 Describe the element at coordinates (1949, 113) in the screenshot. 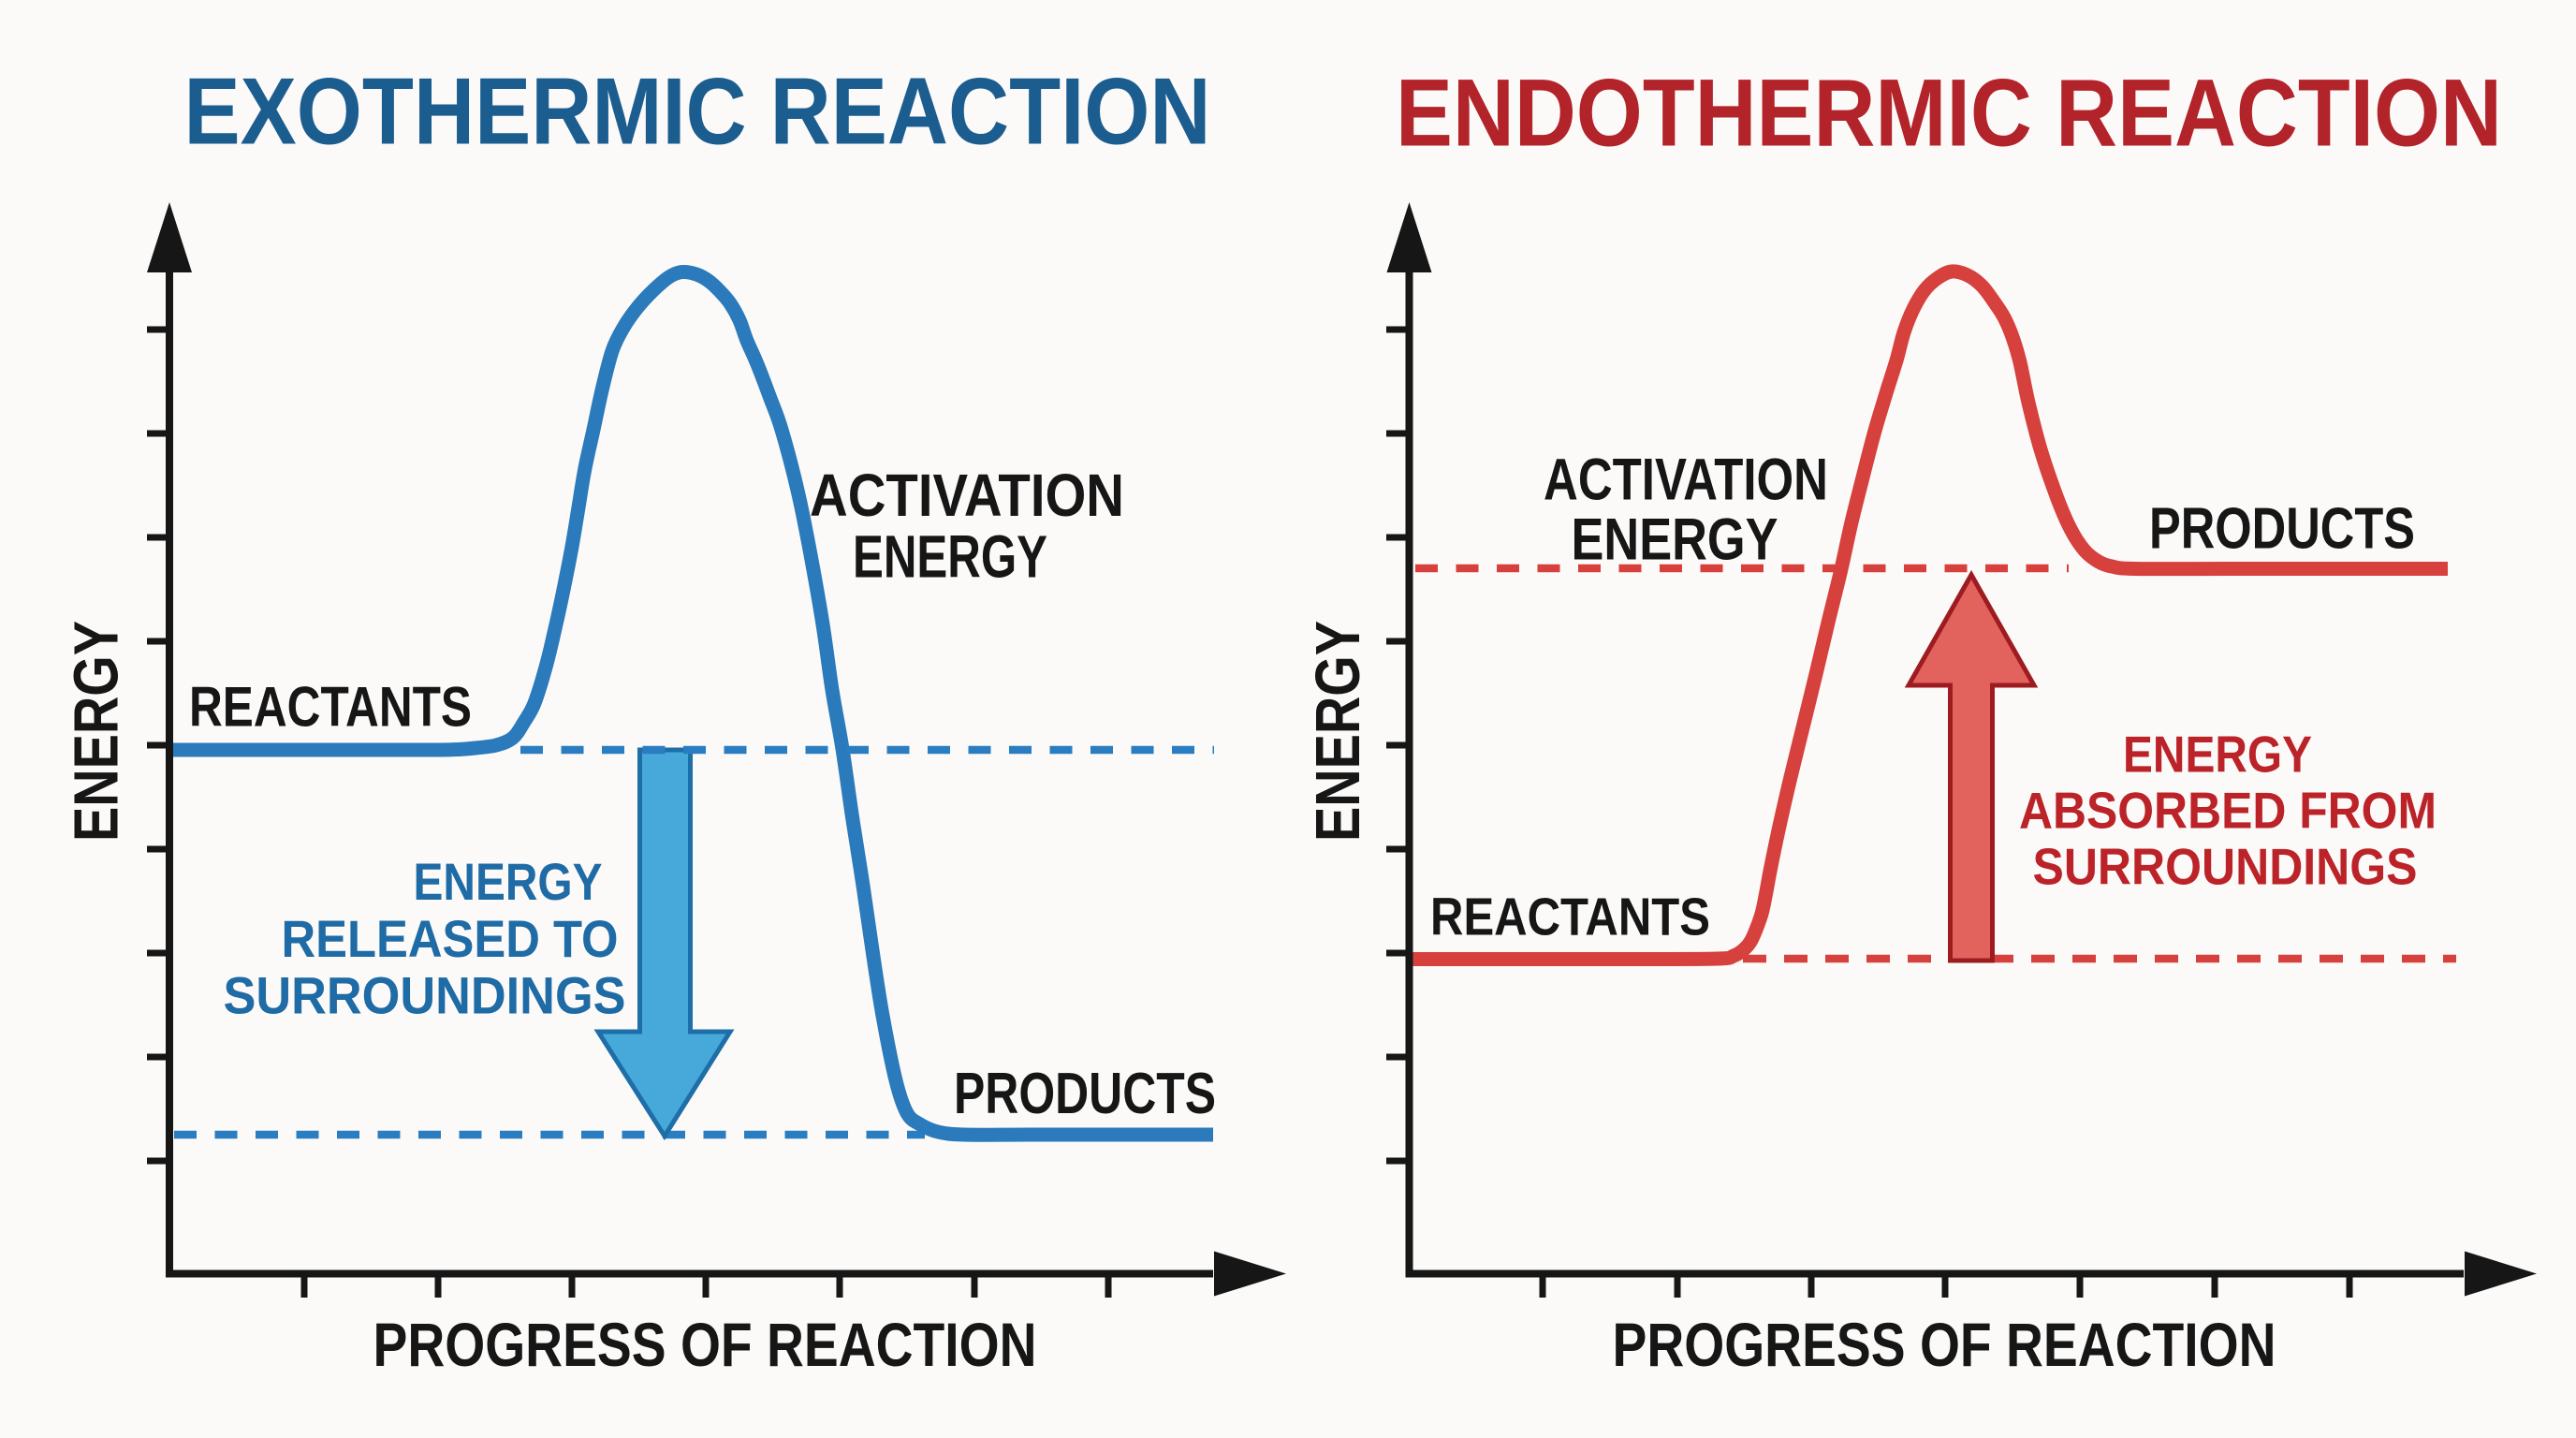

I see `svg-text: ENDOTHERMIC REACTION` at that location.